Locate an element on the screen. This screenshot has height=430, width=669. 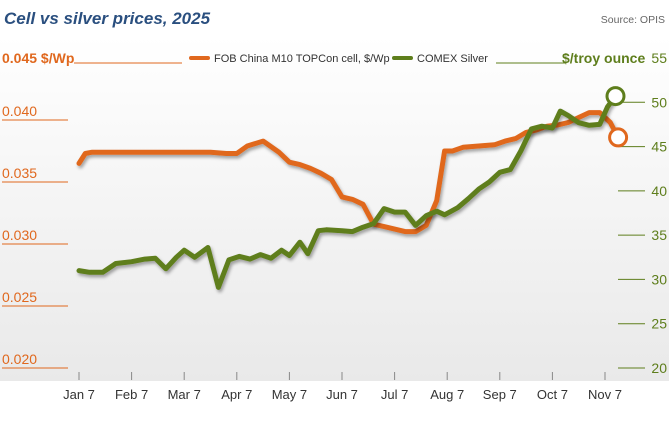
left-axis: 0.020 0.025 0.030 0.035 0.040 is located at coordinates (35, 236).